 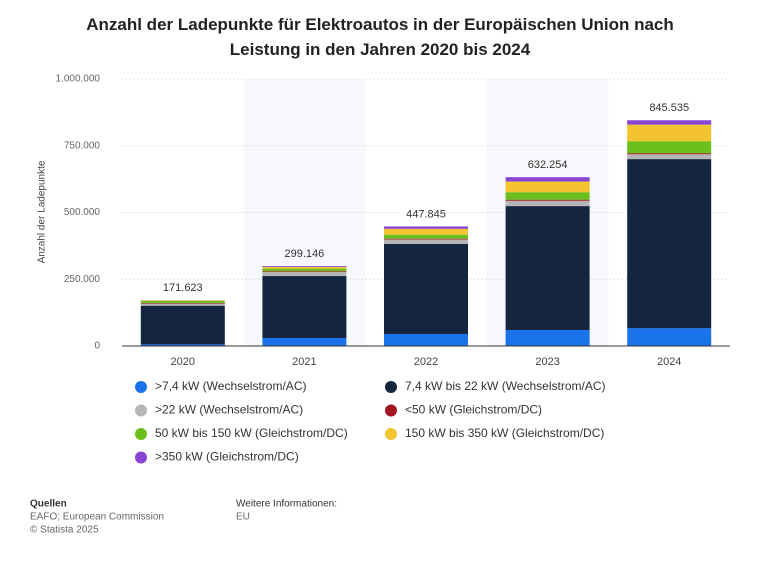 I want to click on x-tick-label: 2024, so click(x=669, y=362).